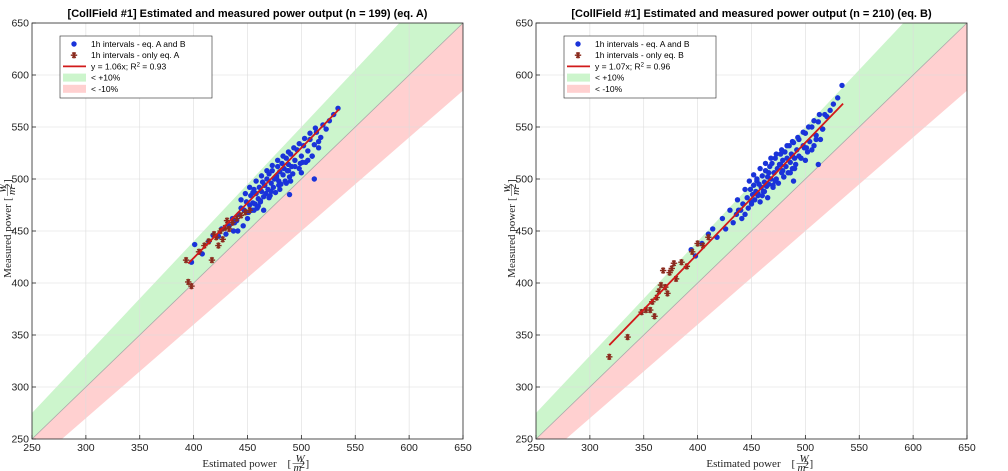  I want to click on y-tick-label: 650, so click(20, 24).